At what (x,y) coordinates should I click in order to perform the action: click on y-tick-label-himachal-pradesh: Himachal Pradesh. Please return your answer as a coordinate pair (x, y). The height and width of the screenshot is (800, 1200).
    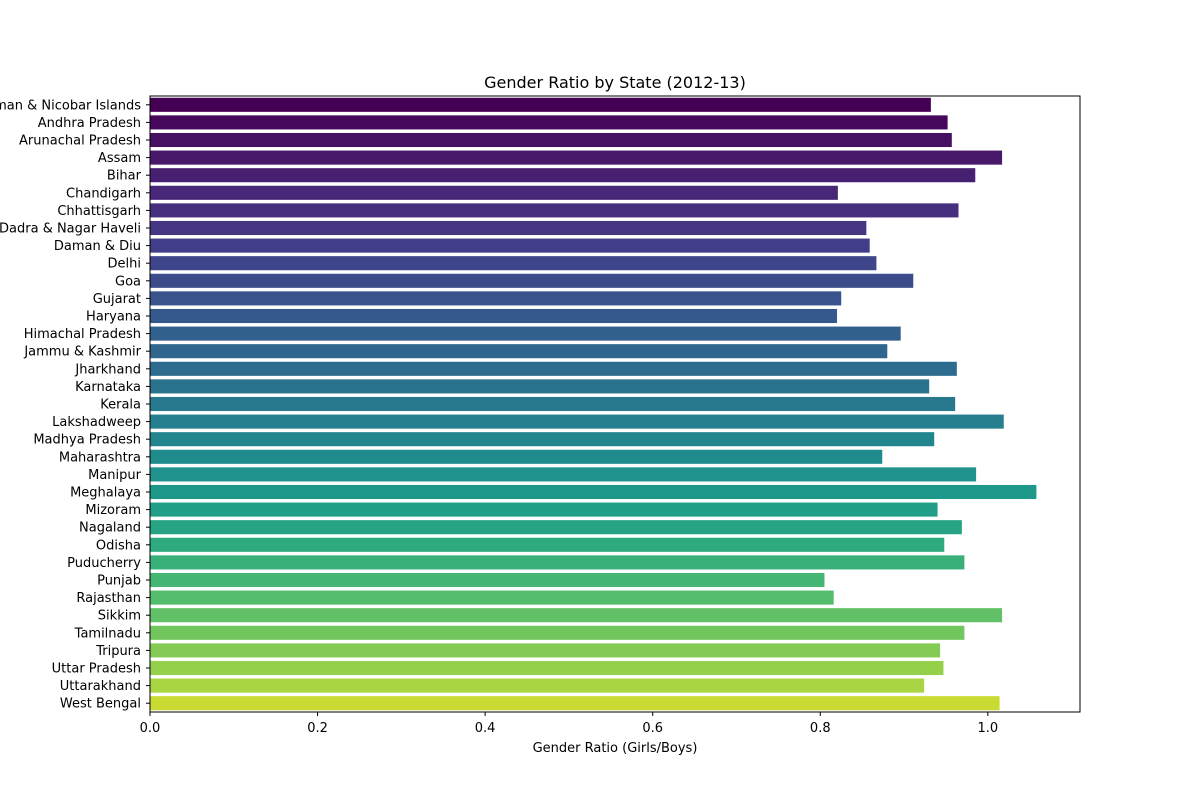
    Looking at the image, I should click on (82, 334).